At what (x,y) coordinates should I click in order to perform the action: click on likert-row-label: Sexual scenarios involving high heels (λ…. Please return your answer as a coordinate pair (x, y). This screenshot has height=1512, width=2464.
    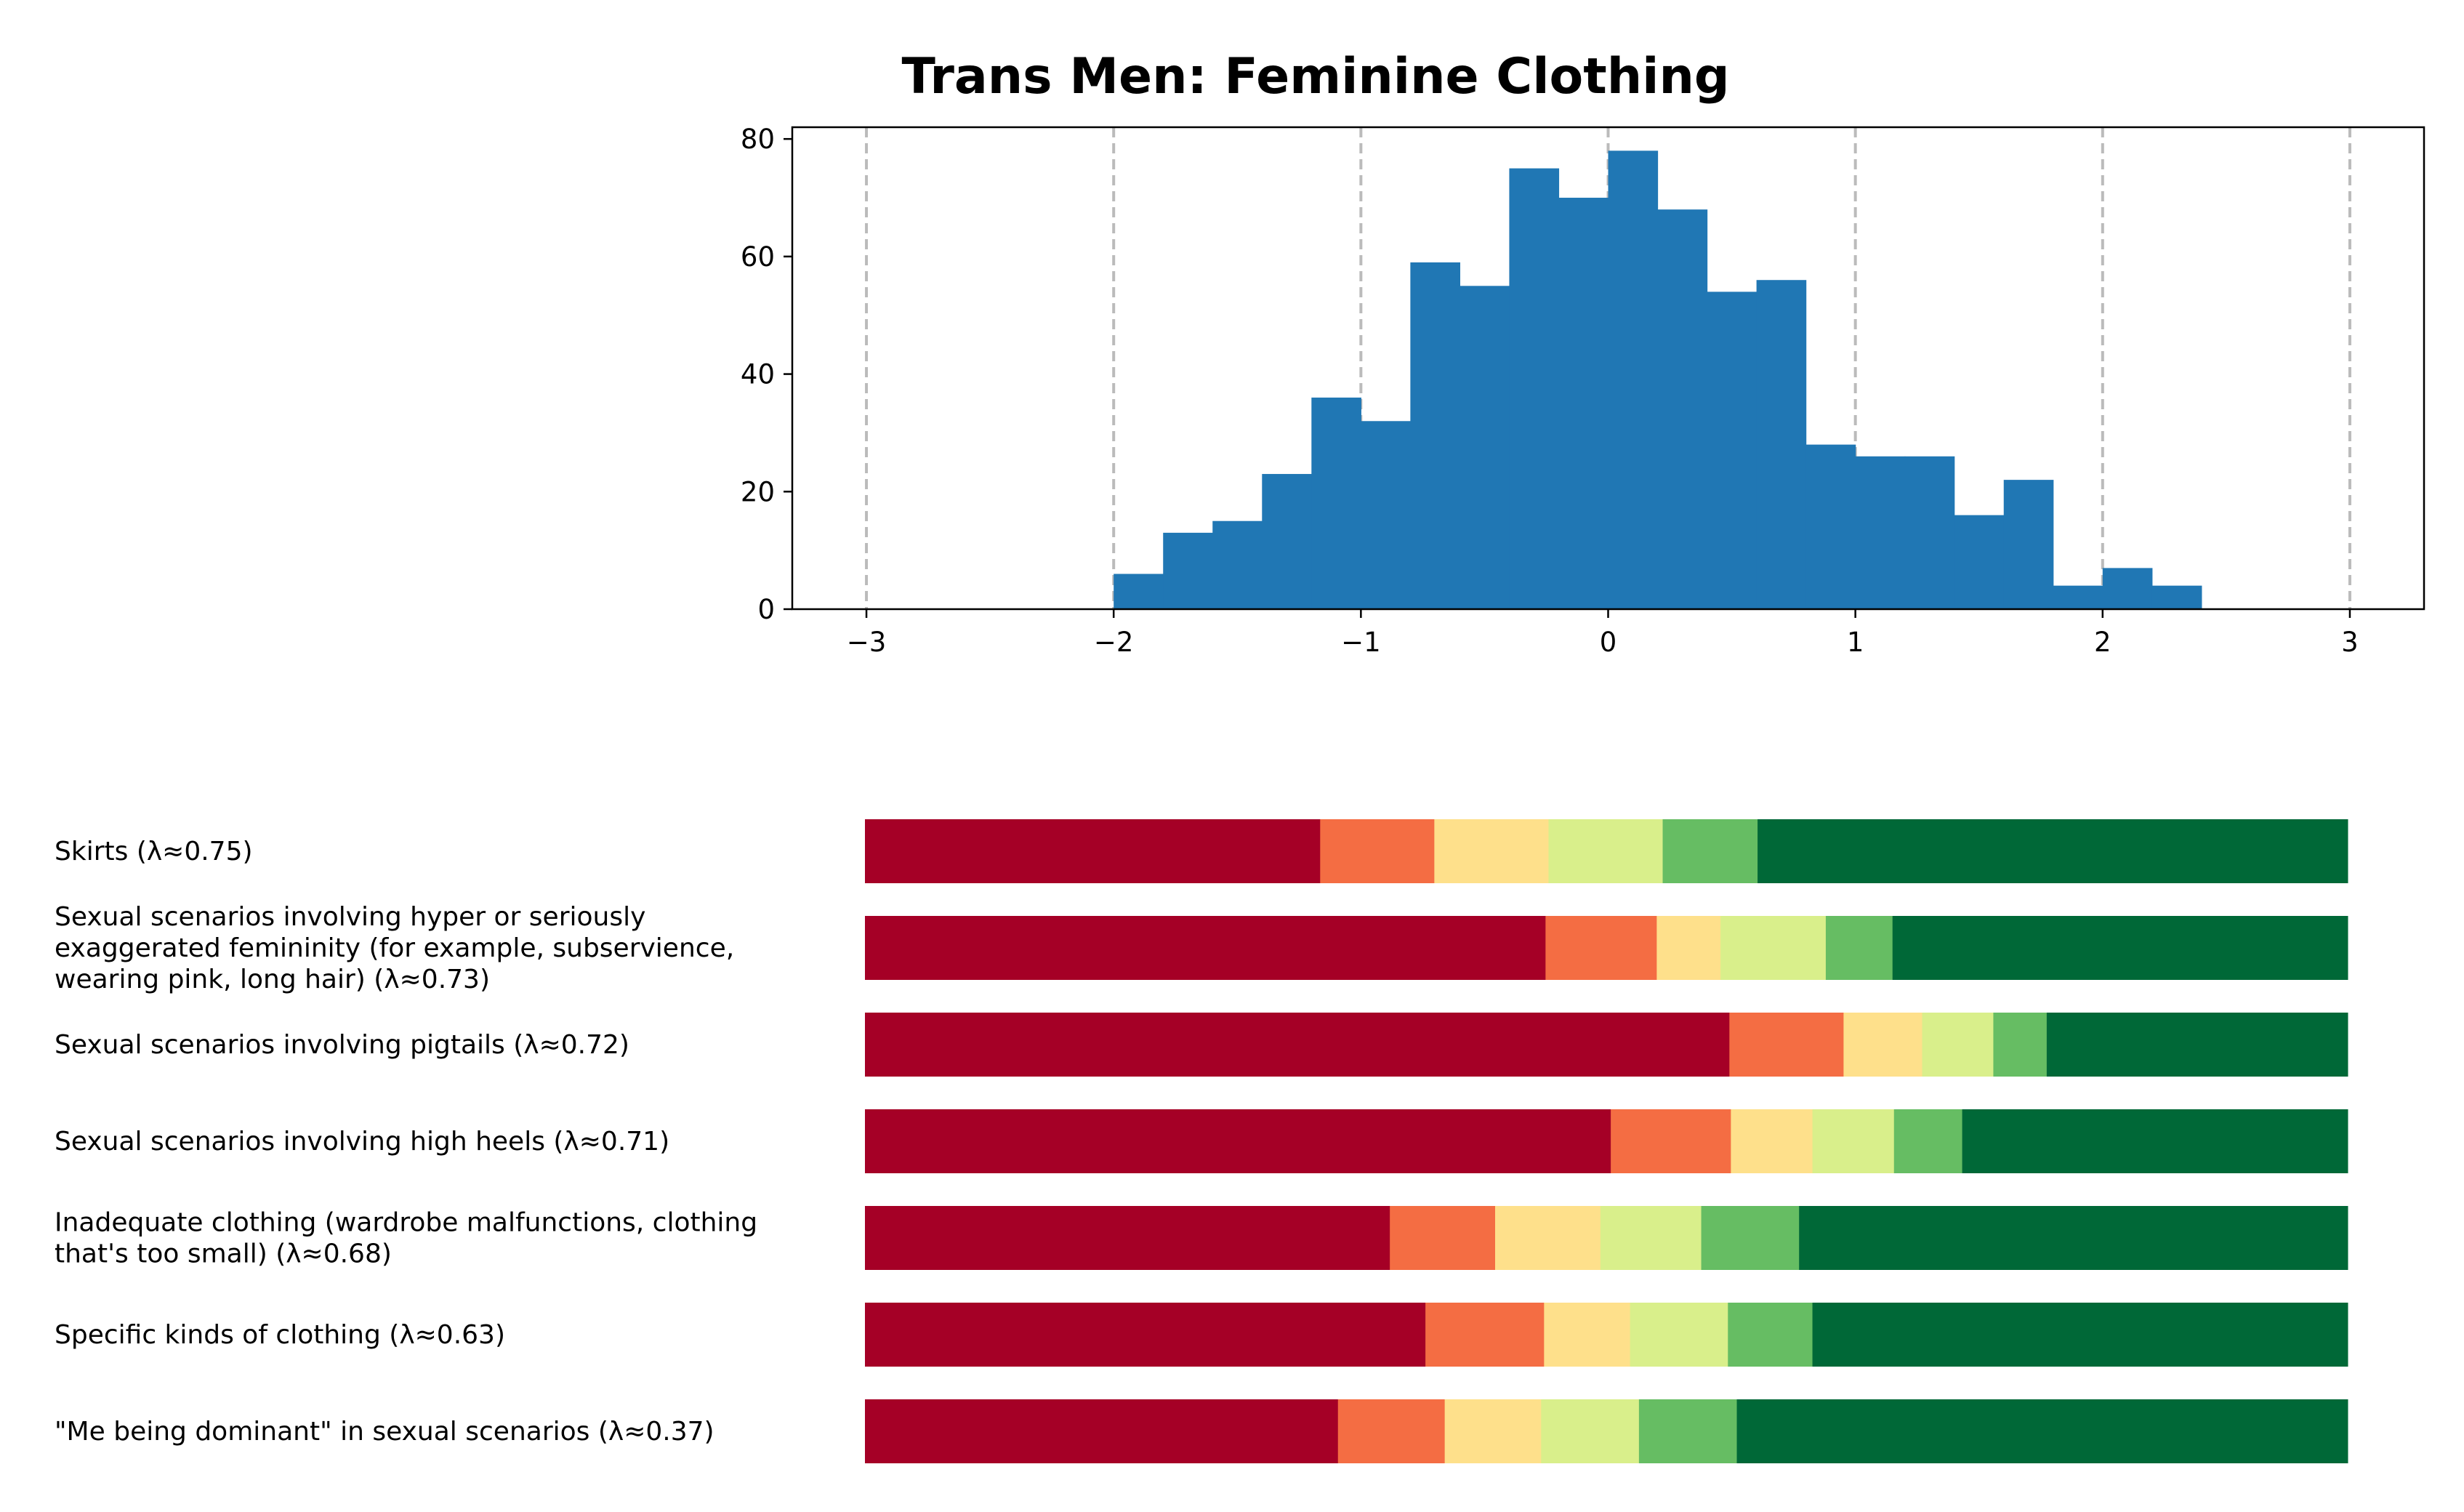
    Looking at the image, I should click on (362, 1142).